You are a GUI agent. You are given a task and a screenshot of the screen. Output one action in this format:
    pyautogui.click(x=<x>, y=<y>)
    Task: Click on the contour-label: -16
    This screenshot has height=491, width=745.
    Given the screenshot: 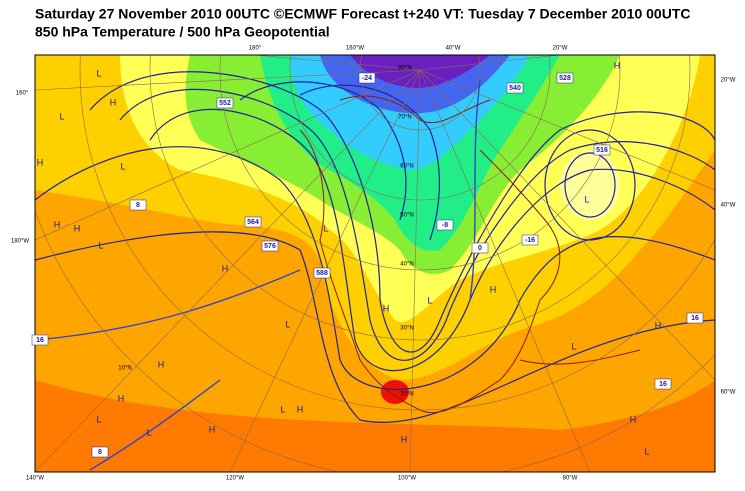 What is the action you would take?
    pyautogui.click(x=530, y=240)
    